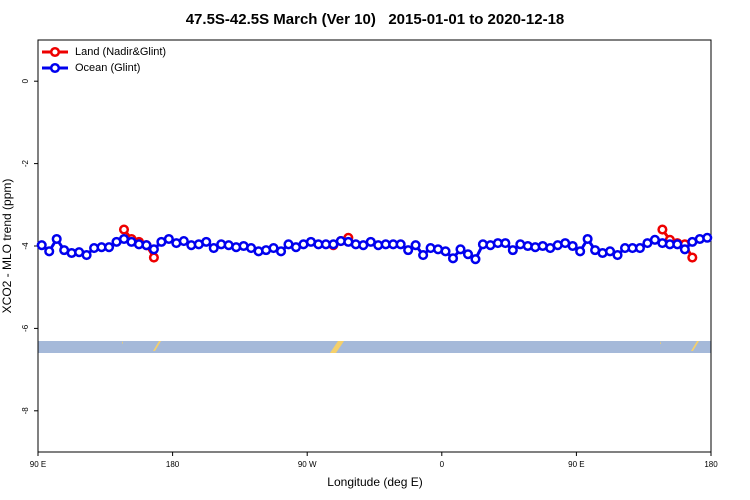 This screenshot has width=750, height=500. What do you see at coordinates (25, 246) in the screenshot?
I see `y-tick-label: -4` at bounding box center [25, 246].